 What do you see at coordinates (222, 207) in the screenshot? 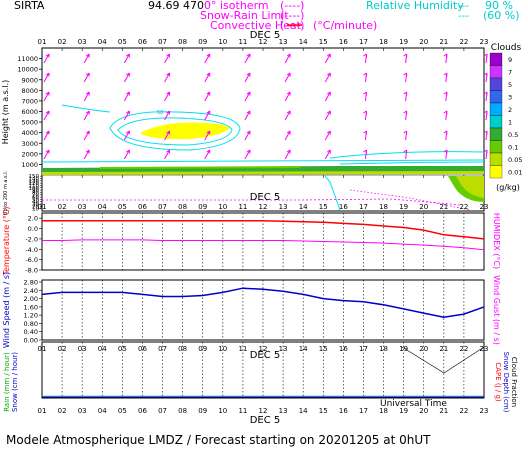
I see `hour-label-10: 10` at bounding box center [222, 207].